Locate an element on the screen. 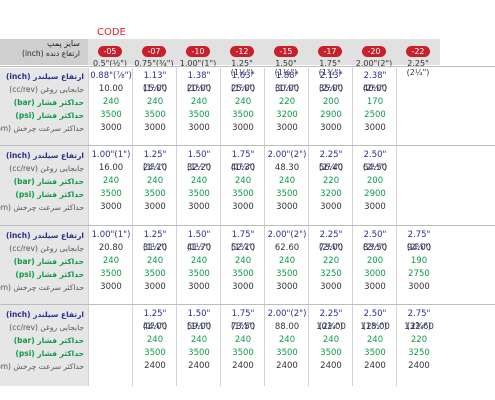  table-cell: 64.50 is located at coordinates (375, 168).